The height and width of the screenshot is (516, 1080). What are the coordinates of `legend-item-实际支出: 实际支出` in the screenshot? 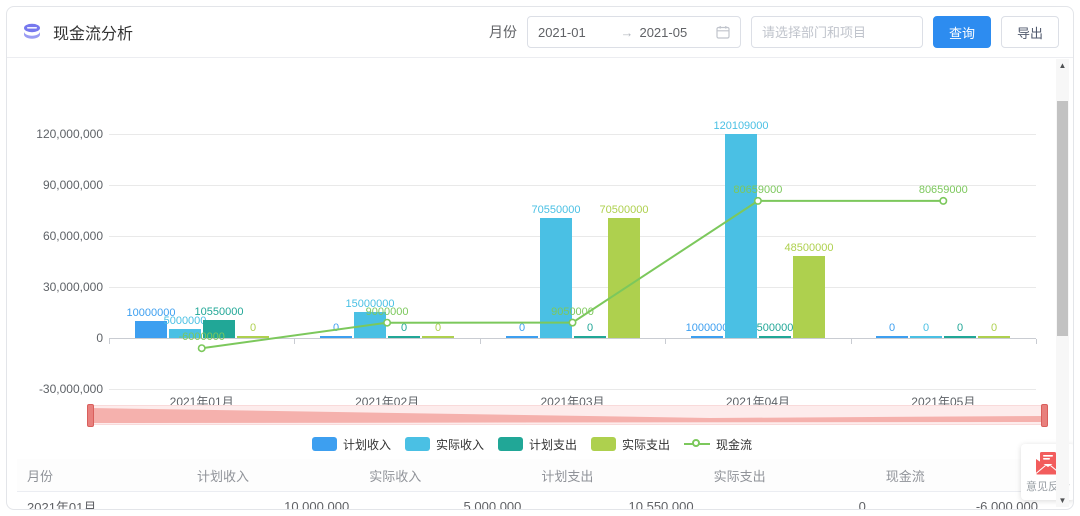 It's located at (630, 444).